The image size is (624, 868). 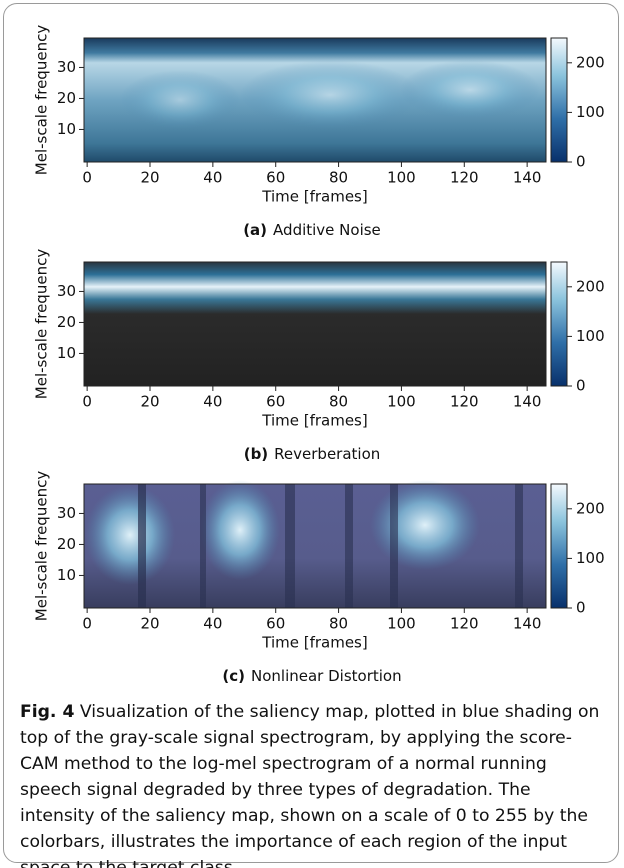 What do you see at coordinates (255, 230) in the screenshot?
I see `panel-label: (a)` at bounding box center [255, 230].